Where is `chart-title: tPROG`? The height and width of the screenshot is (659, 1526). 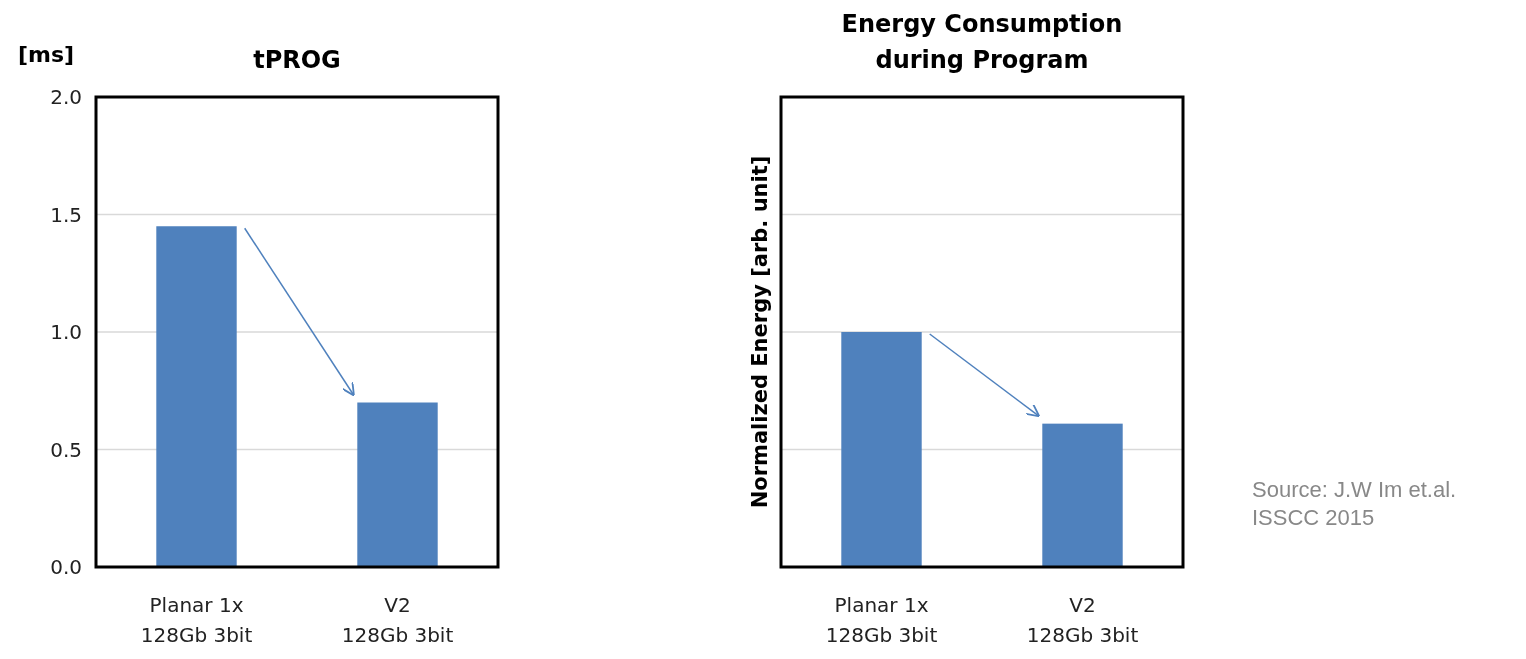 chart-title: tPROG is located at coordinates (297, 60).